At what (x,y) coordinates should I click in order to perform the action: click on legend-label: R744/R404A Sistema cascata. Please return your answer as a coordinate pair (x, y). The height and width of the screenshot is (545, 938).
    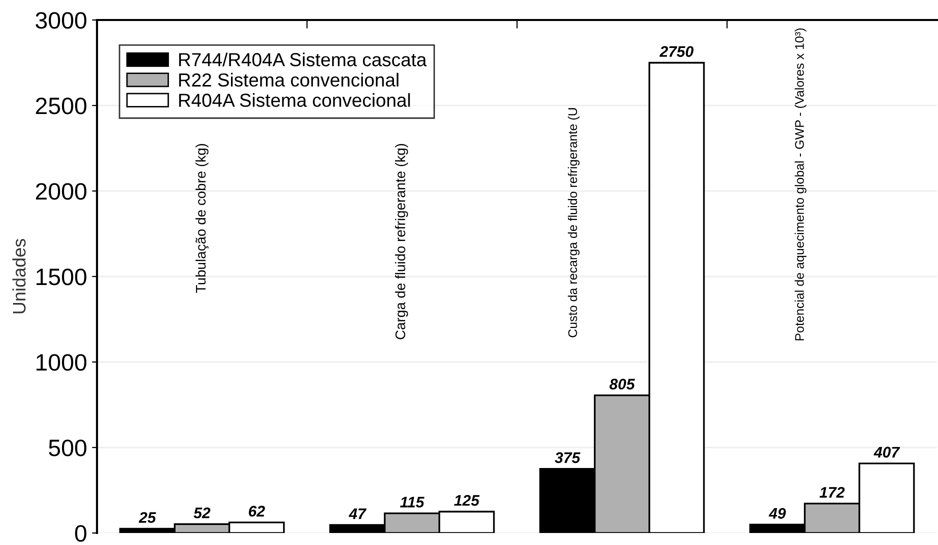
    Looking at the image, I should click on (303, 59).